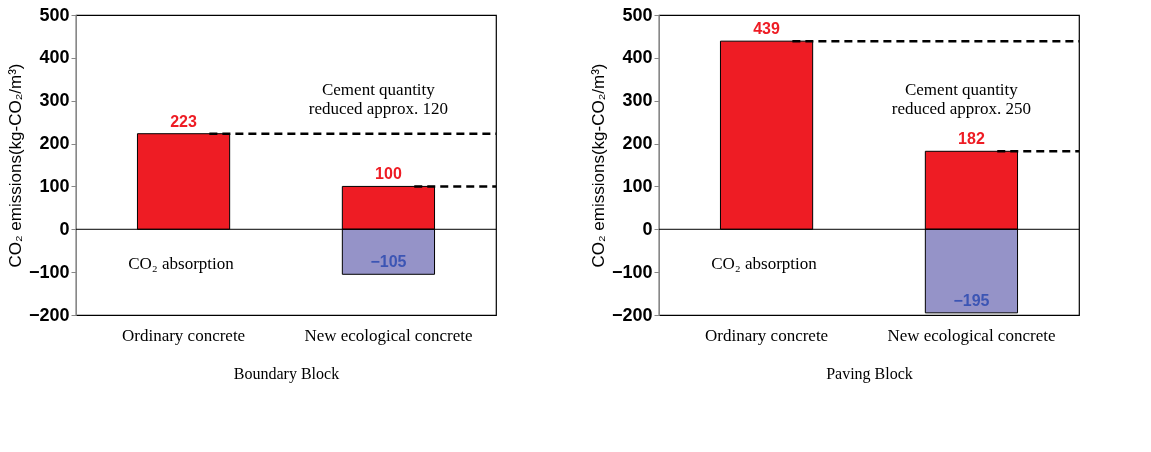  What do you see at coordinates (767, 29) in the screenshot?
I see `data-label: 439` at bounding box center [767, 29].